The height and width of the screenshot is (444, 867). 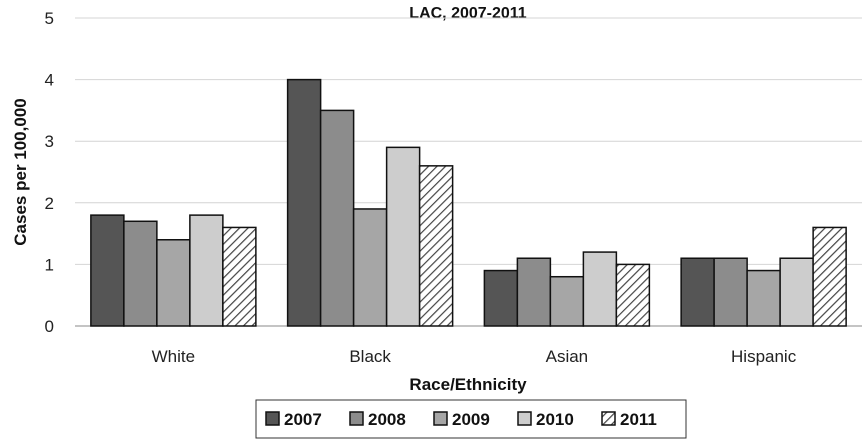 What do you see at coordinates (534, 292) in the screenshot?
I see `bar-asian-2008` at bounding box center [534, 292].